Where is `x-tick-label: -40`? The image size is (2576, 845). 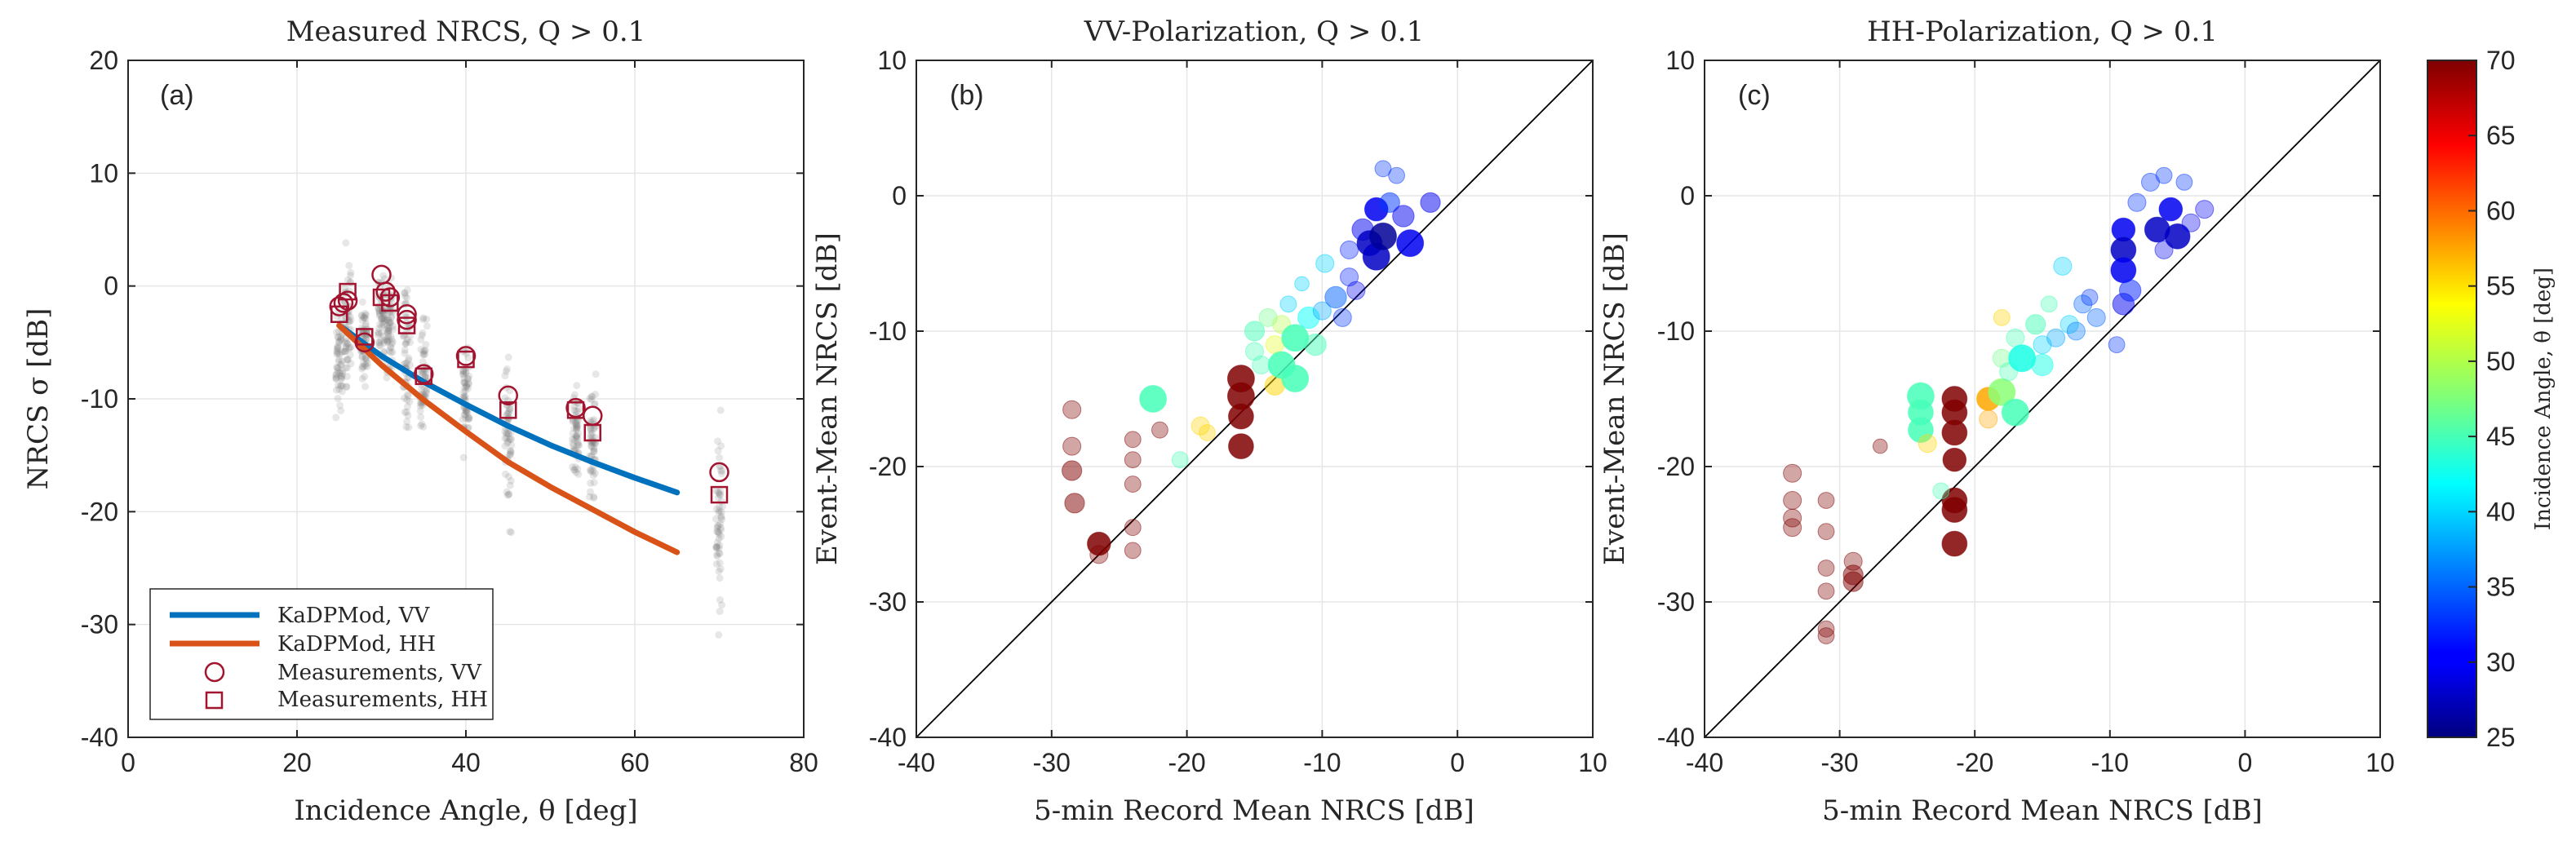
x-tick-label: -40 is located at coordinates (1705, 762).